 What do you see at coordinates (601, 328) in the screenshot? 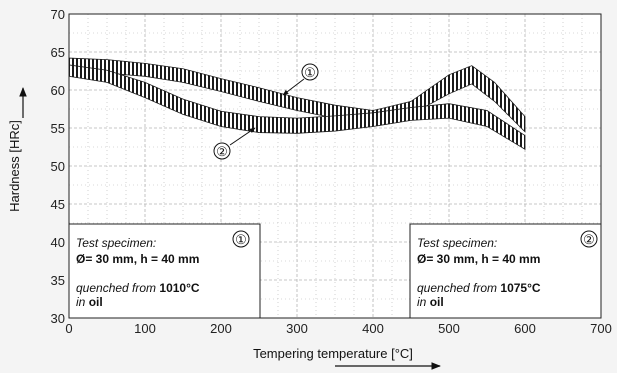
I see `x-tick-label: 700` at bounding box center [601, 328].